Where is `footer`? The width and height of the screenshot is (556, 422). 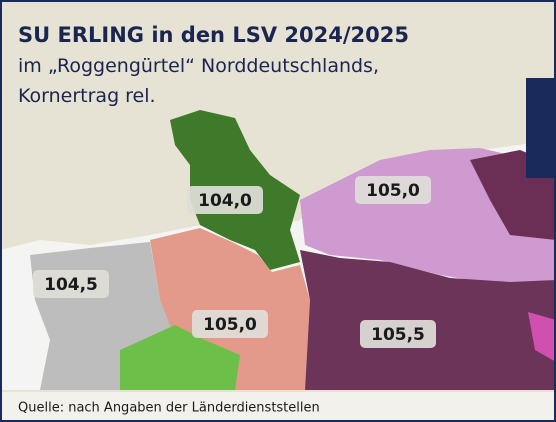
footer is located at coordinates (278, 407).